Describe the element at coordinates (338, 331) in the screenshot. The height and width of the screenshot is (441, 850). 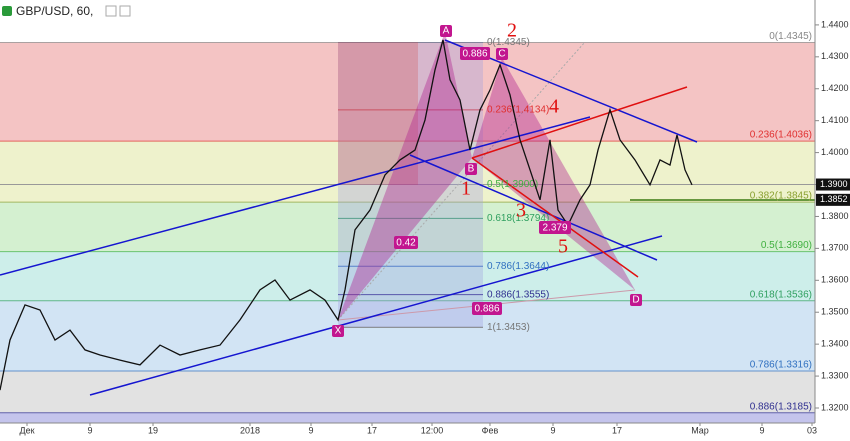
I see `point-label: X` at that location.